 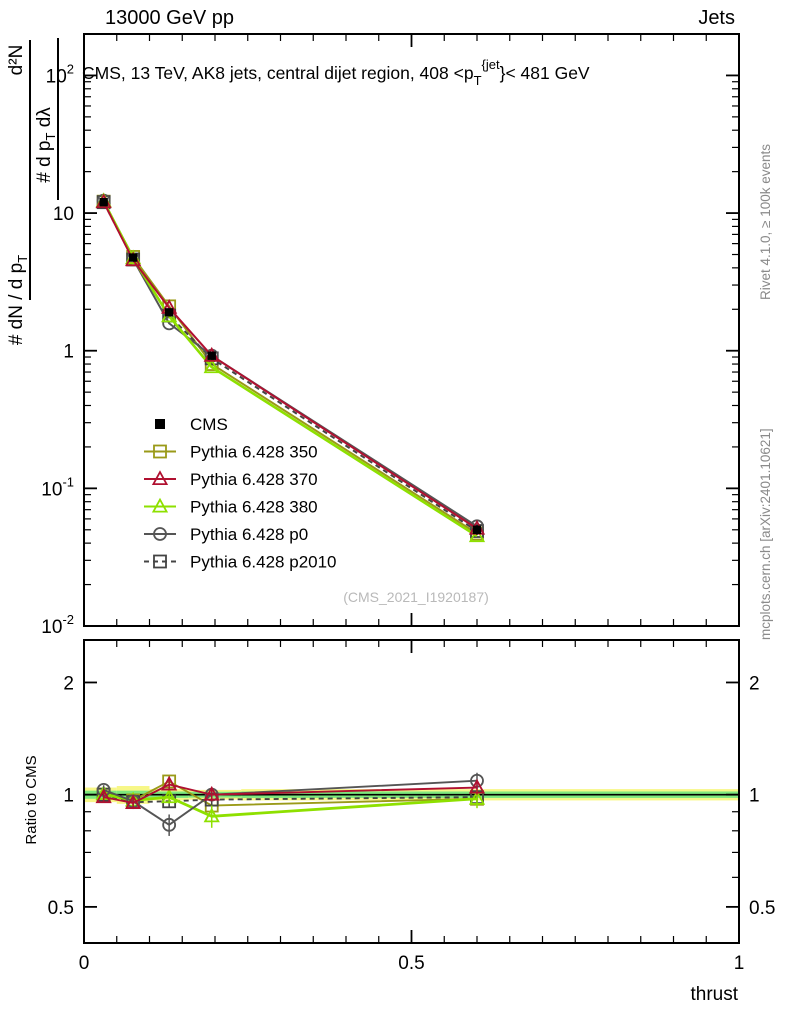 I want to click on side-text-upper: Rivet 4.1.0, ≥ 100k events, so click(x=765, y=222).